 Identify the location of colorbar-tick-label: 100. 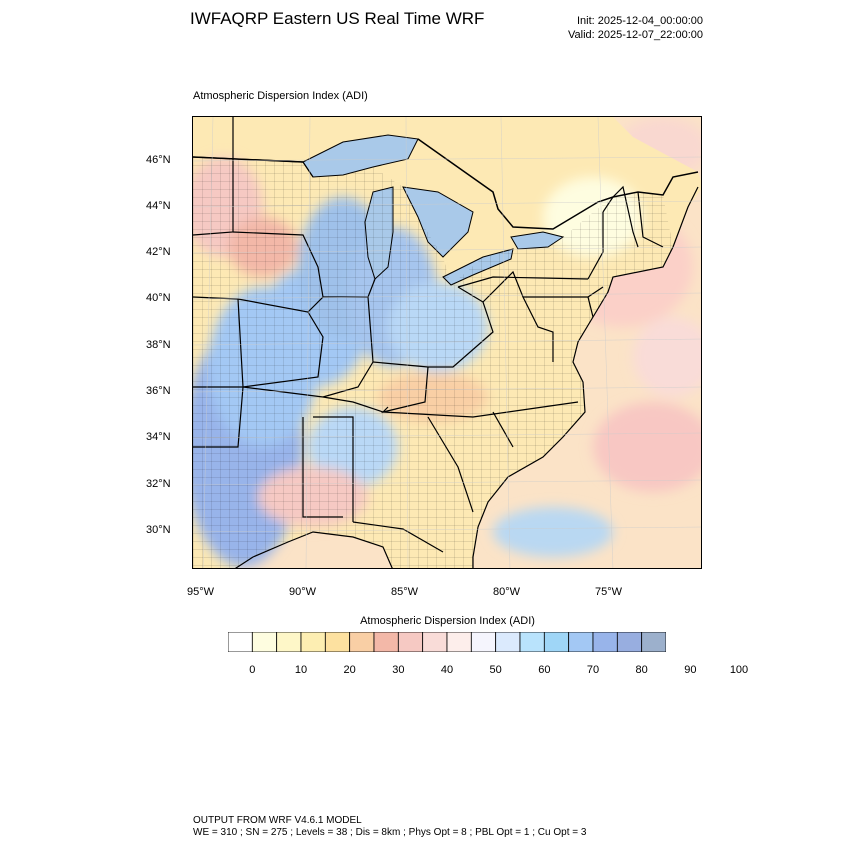
(739, 670).